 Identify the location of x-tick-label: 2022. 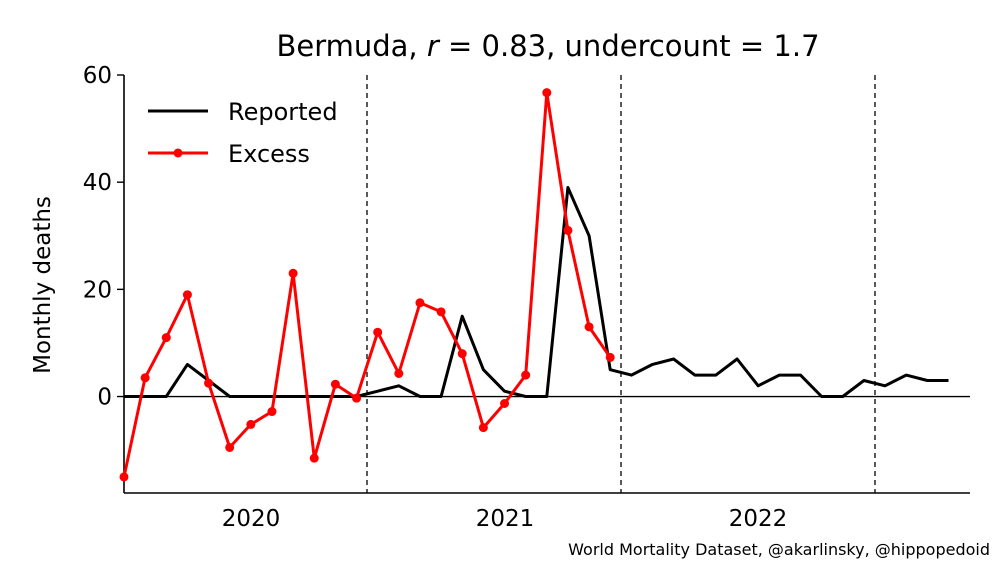
(758, 519).